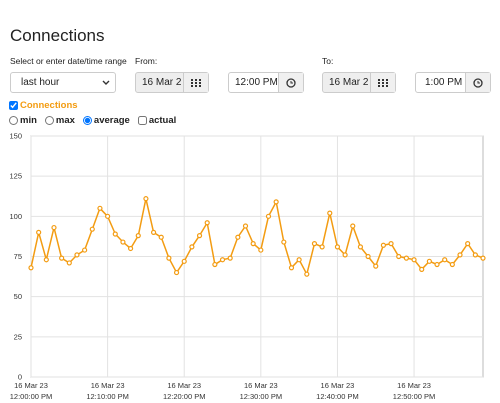  I want to click on mode-options: min max average actual, so click(92, 120).